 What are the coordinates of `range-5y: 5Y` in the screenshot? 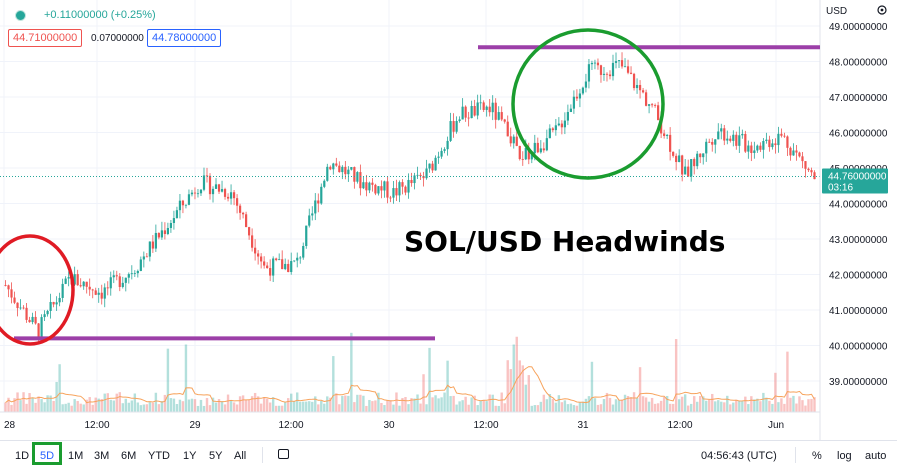 It's located at (216, 456).